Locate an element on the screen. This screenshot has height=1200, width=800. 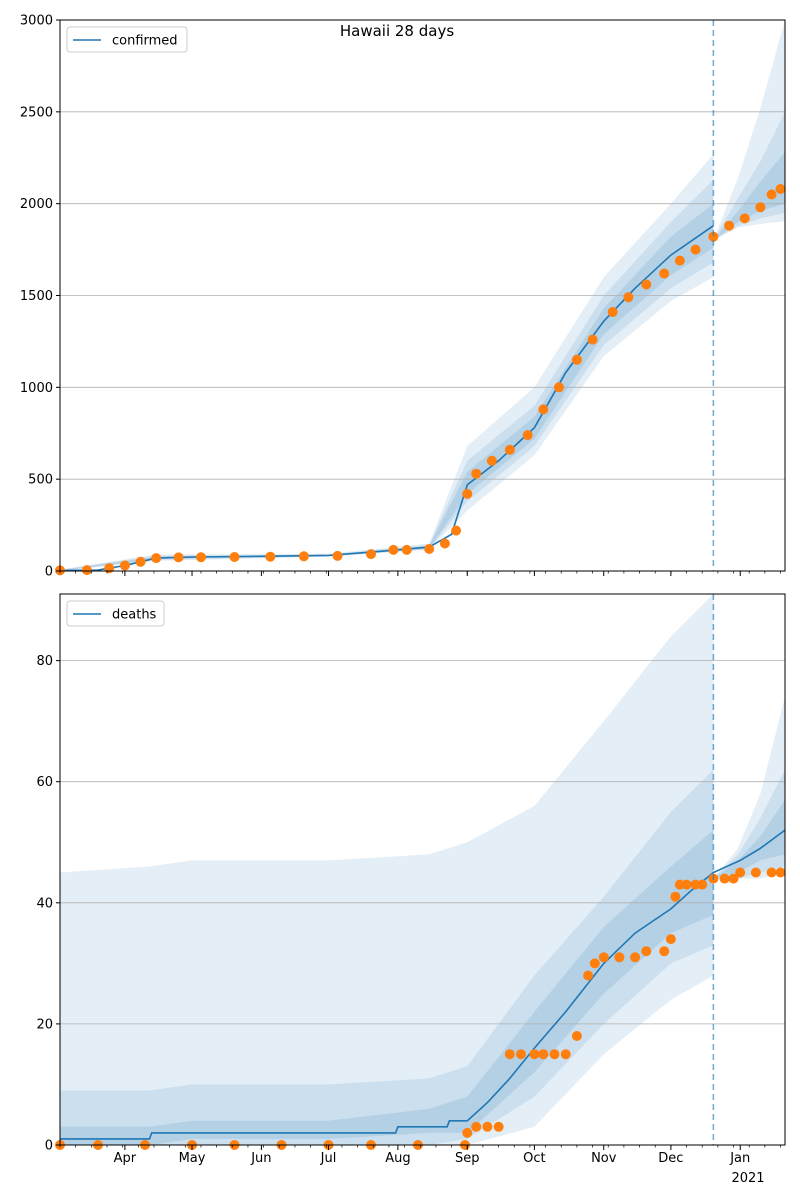
confirmed-legend-box is located at coordinates (127, 39).